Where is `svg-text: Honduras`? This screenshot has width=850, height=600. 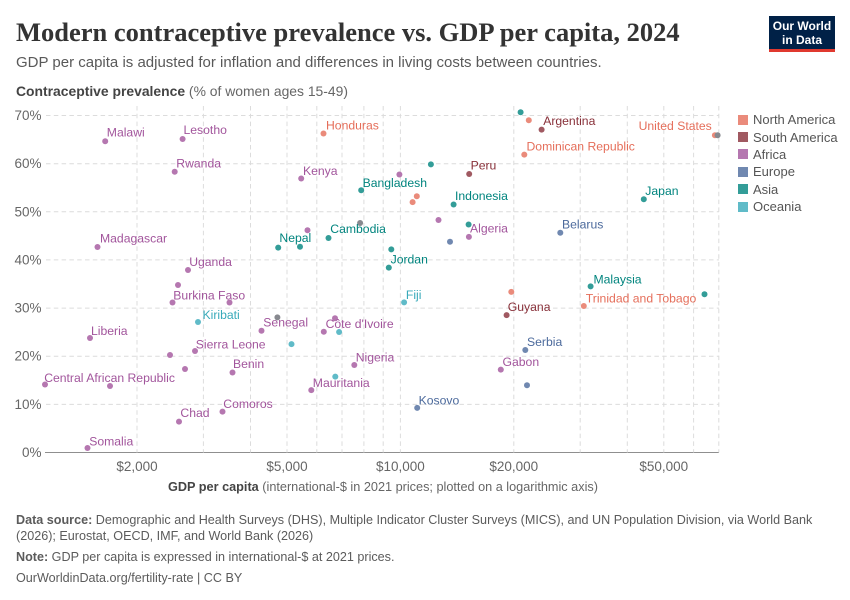 svg-text: Honduras is located at coordinates (352, 125).